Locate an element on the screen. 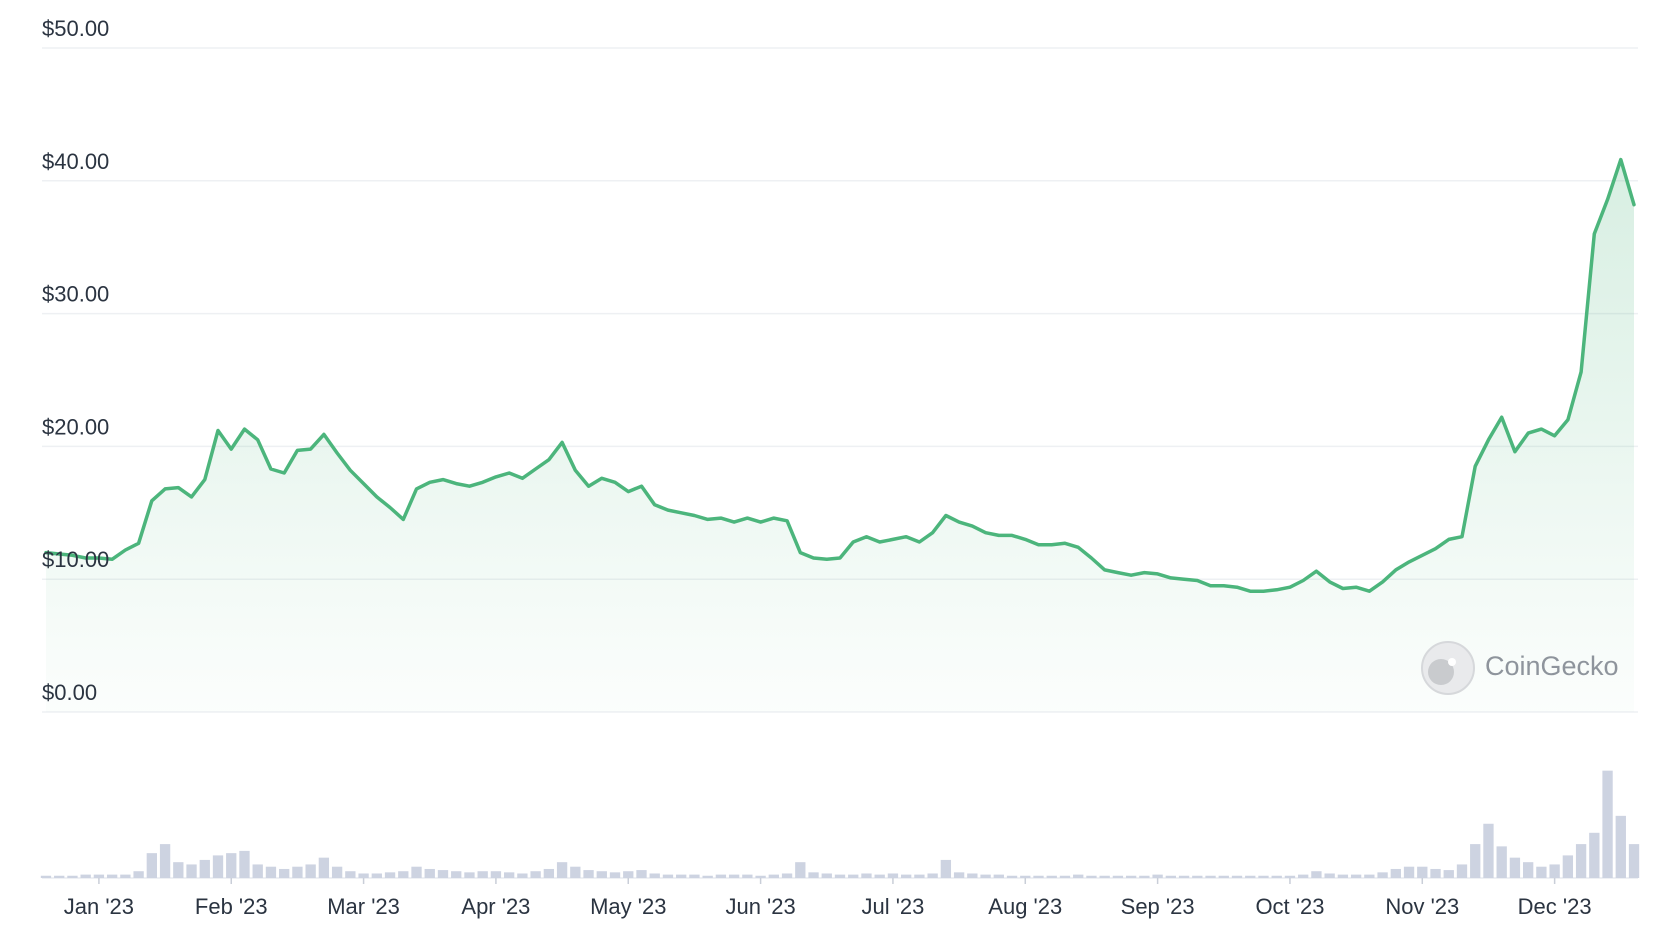  x-tick-label: Feb '23 is located at coordinates (231, 906).